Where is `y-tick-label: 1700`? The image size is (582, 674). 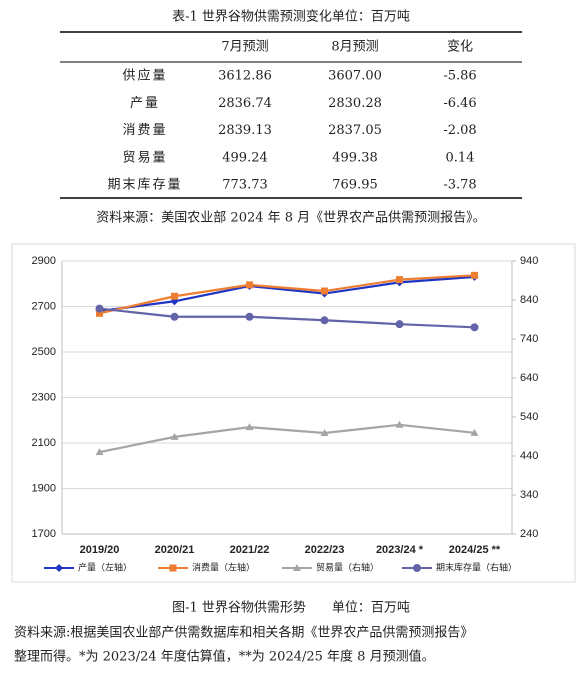
y-tick-label: 1700 is located at coordinates (44, 534).